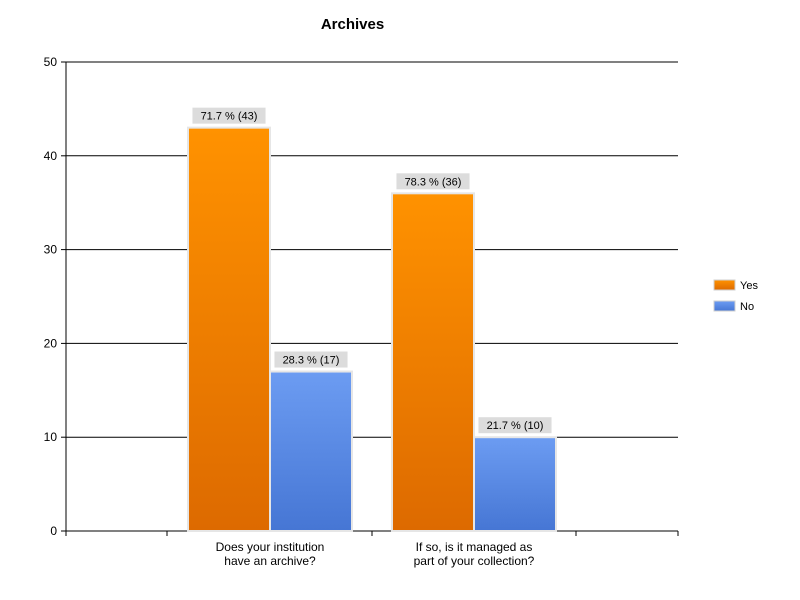 This screenshot has height=600, width=800. Describe the element at coordinates (724, 285) in the screenshot. I see `legend-swatch-yes` at that location.